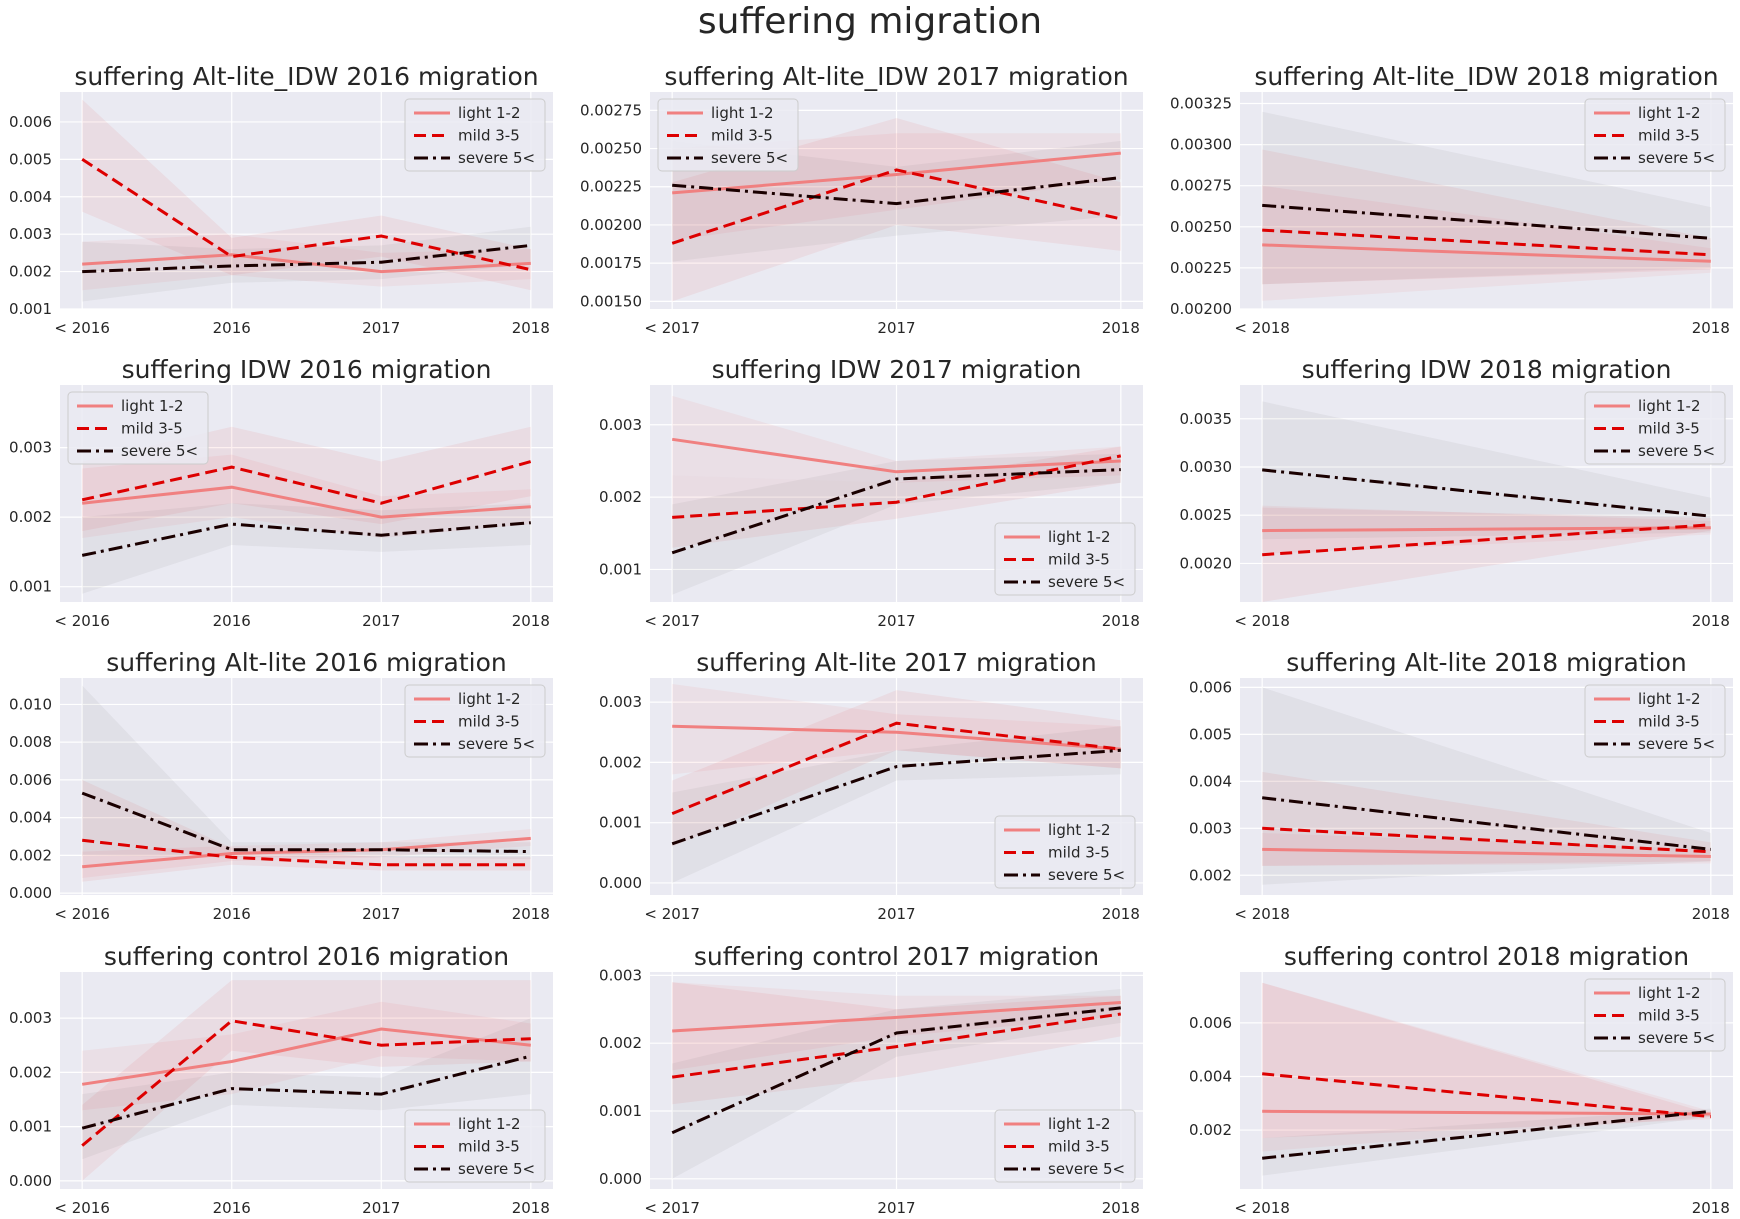 The image size is (1740, 1219). What do you see at coordinates (30, 197) in the screenshot?
I see `y-tick-label: 0.004` at bounding box center [30, 197].